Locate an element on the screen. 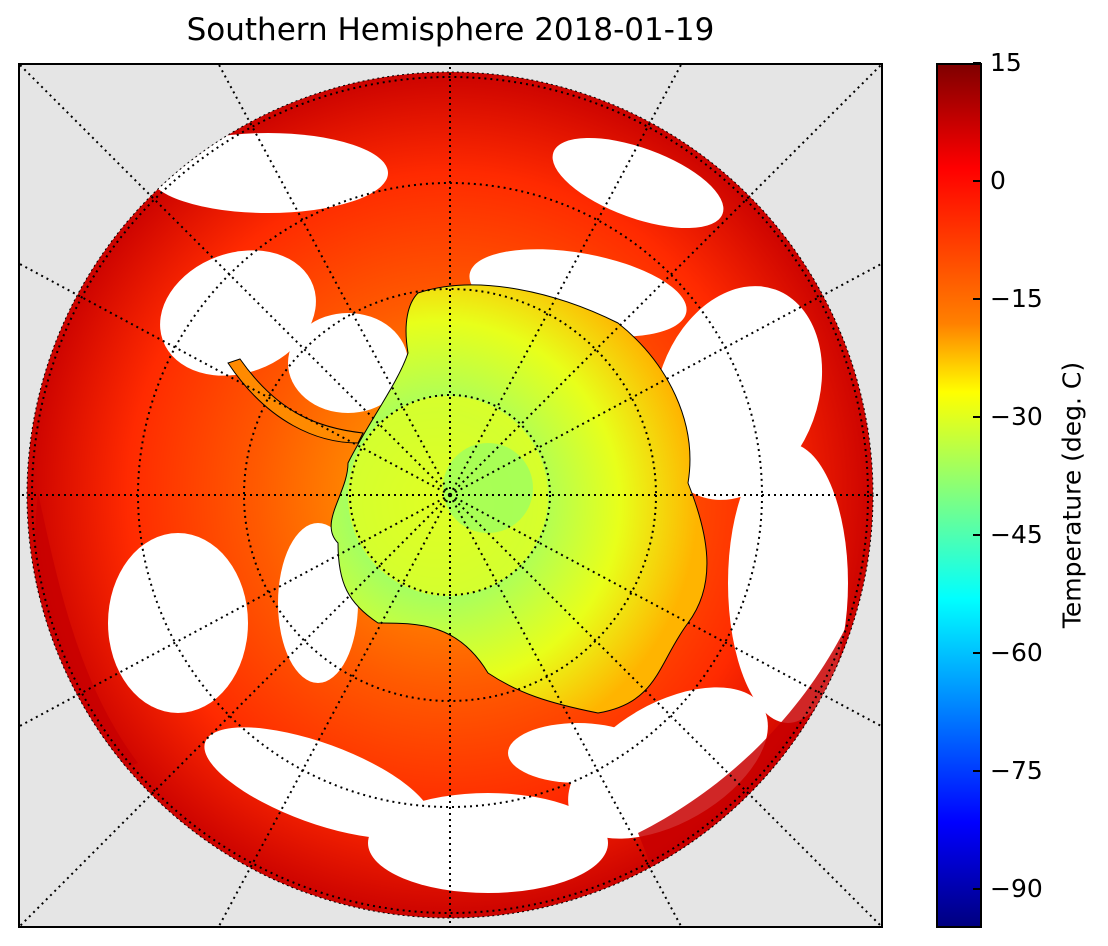 Image resolution: width=1108 pixels, height=946 pixels. antarctic-peninsula is located at coordinates (295, 401).